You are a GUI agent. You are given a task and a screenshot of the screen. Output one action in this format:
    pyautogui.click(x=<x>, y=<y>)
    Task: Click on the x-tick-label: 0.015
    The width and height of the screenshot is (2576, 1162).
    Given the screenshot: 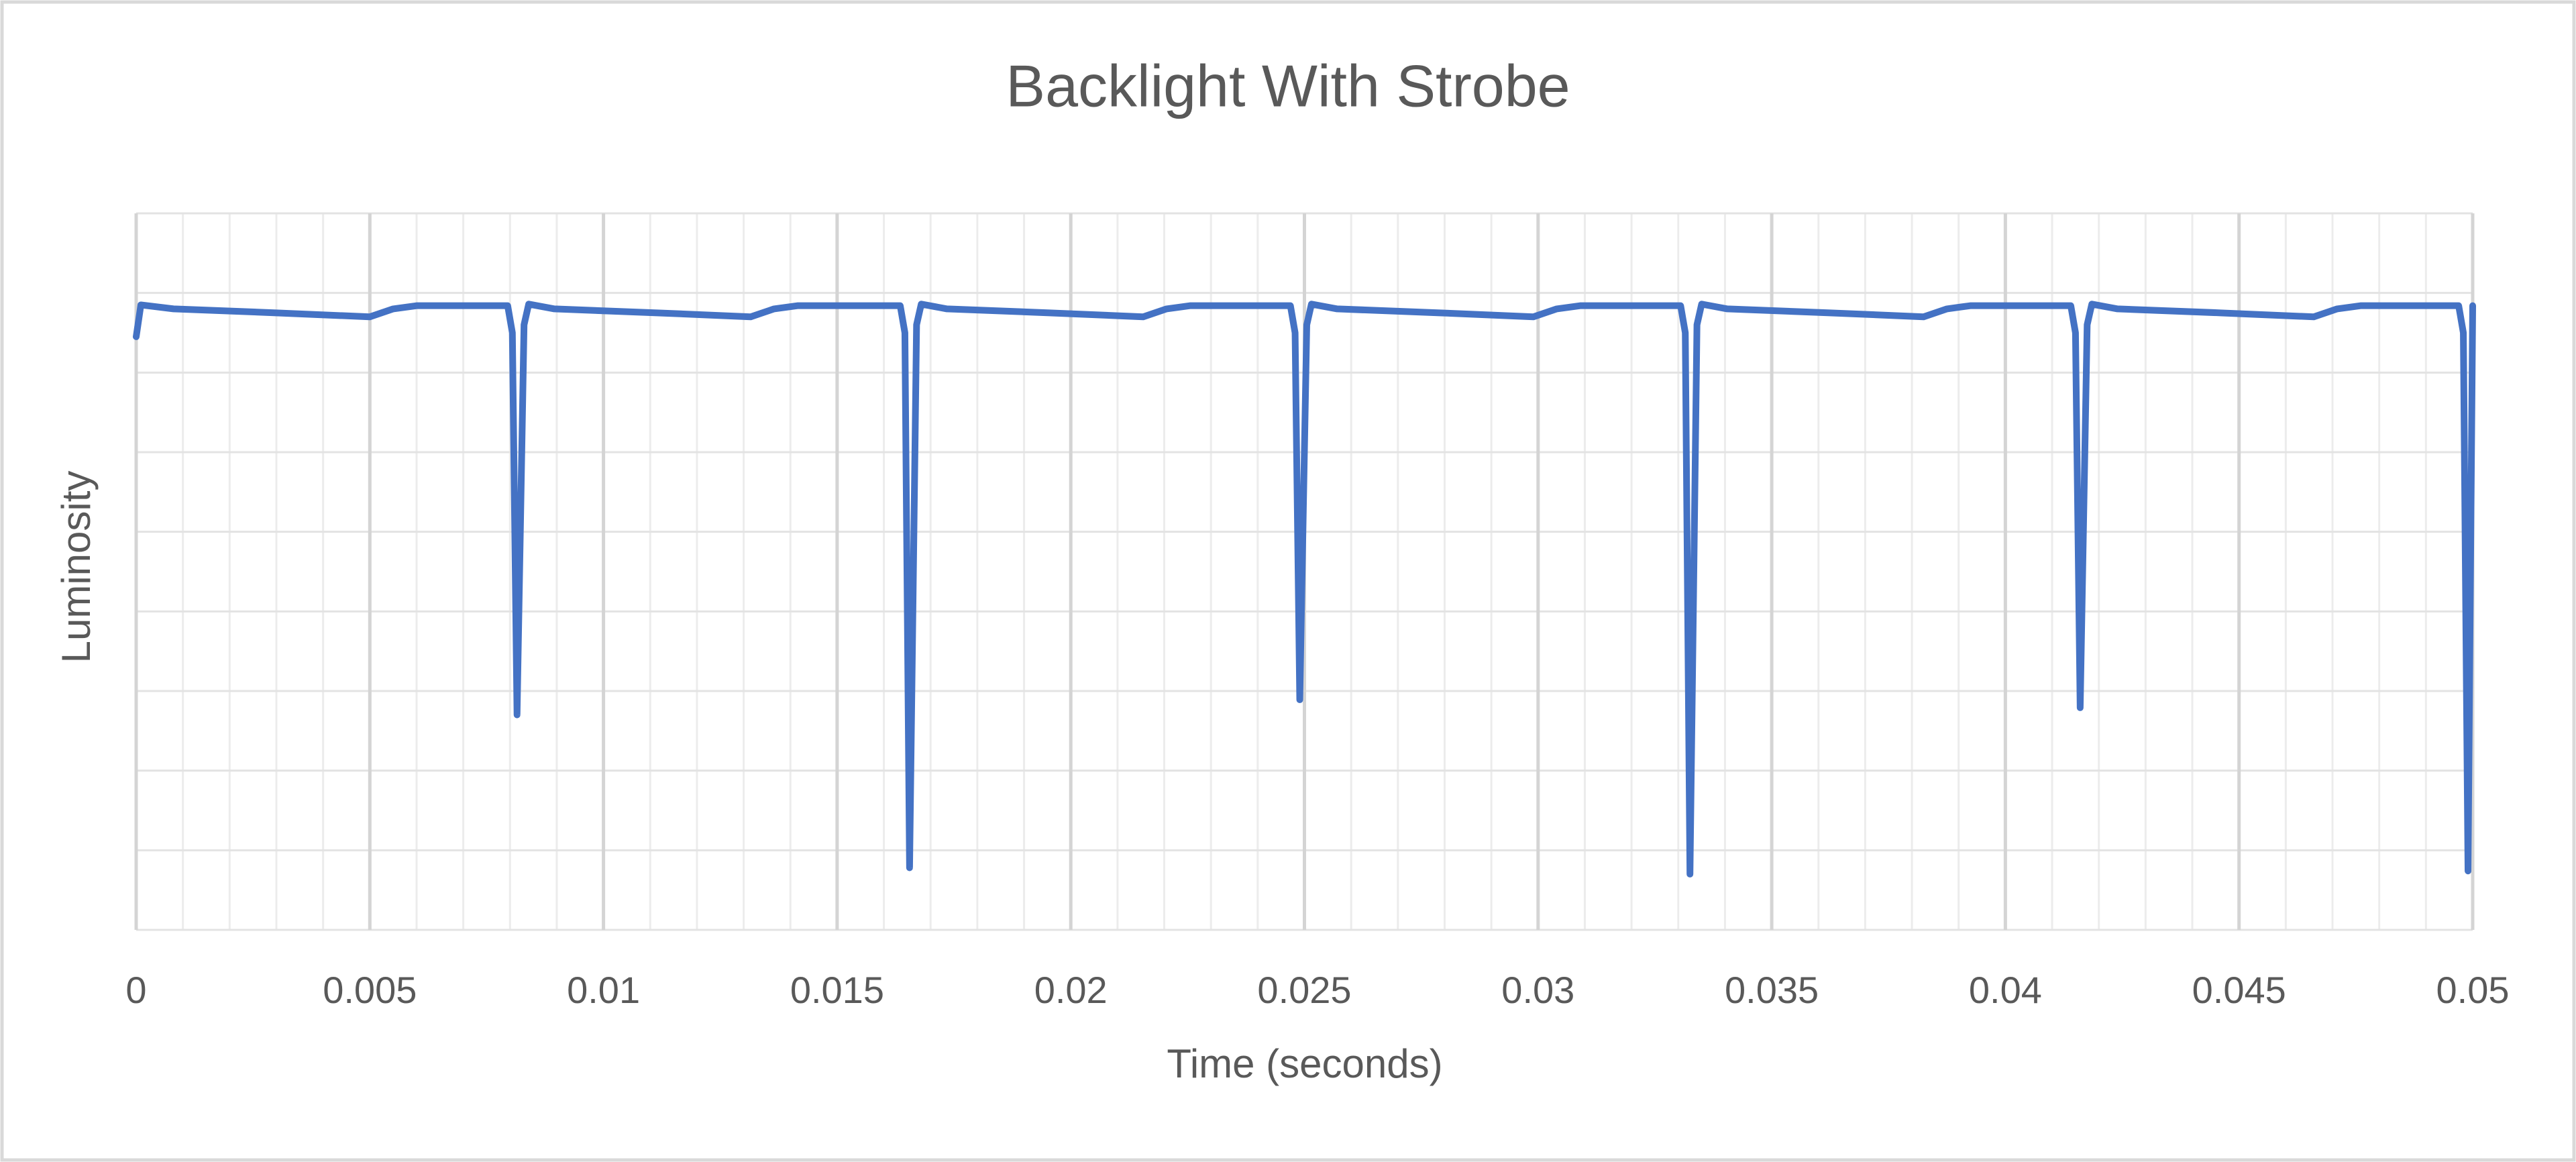 What is the action you would take?
    pyautogui.click(x=837, y=990)
    